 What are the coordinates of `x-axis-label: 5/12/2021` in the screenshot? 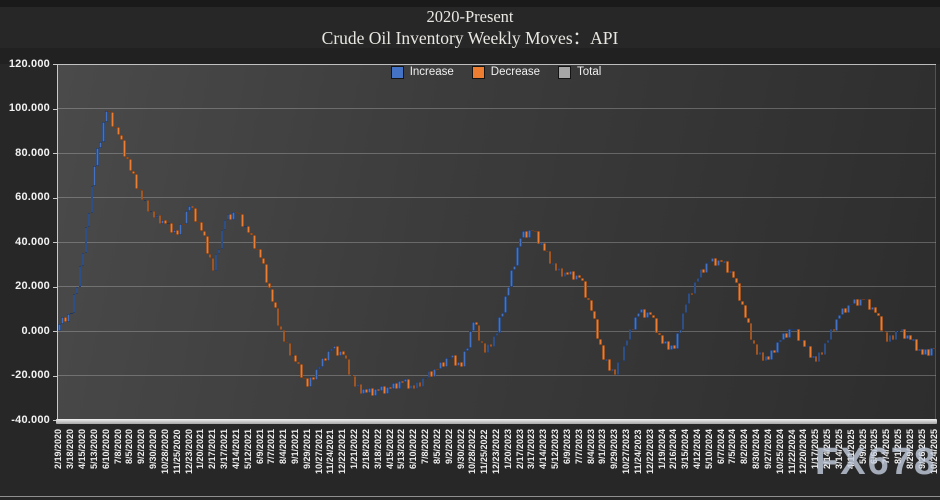 It's located at (247, 449).